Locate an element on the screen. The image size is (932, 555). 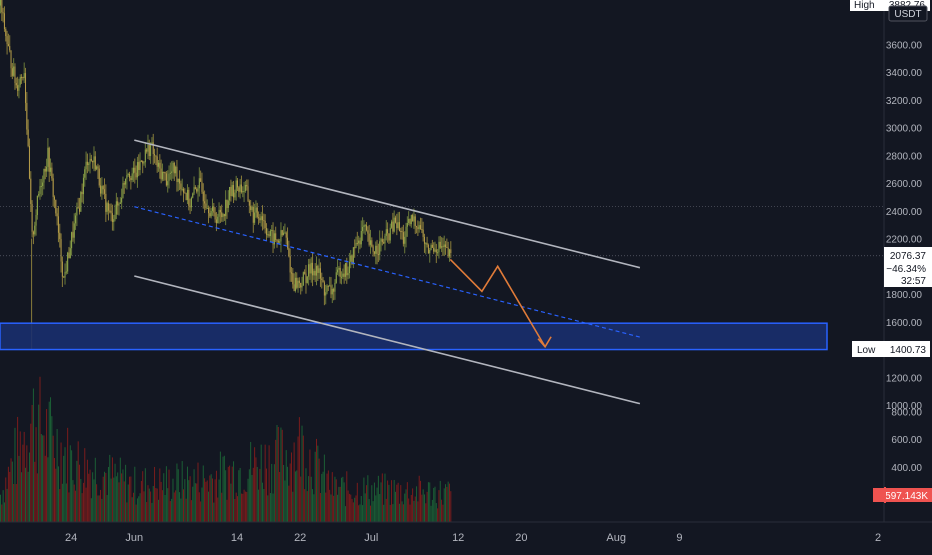
support-zone is located at coordinates (414, 336).